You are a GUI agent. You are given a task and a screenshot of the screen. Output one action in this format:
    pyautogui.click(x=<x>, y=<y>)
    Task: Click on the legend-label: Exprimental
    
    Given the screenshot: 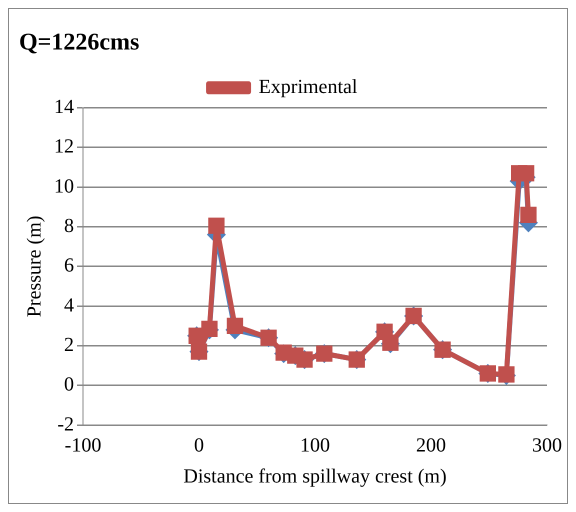 What is the action you would take?
    pyautogui.click(x=308, y=87)
    